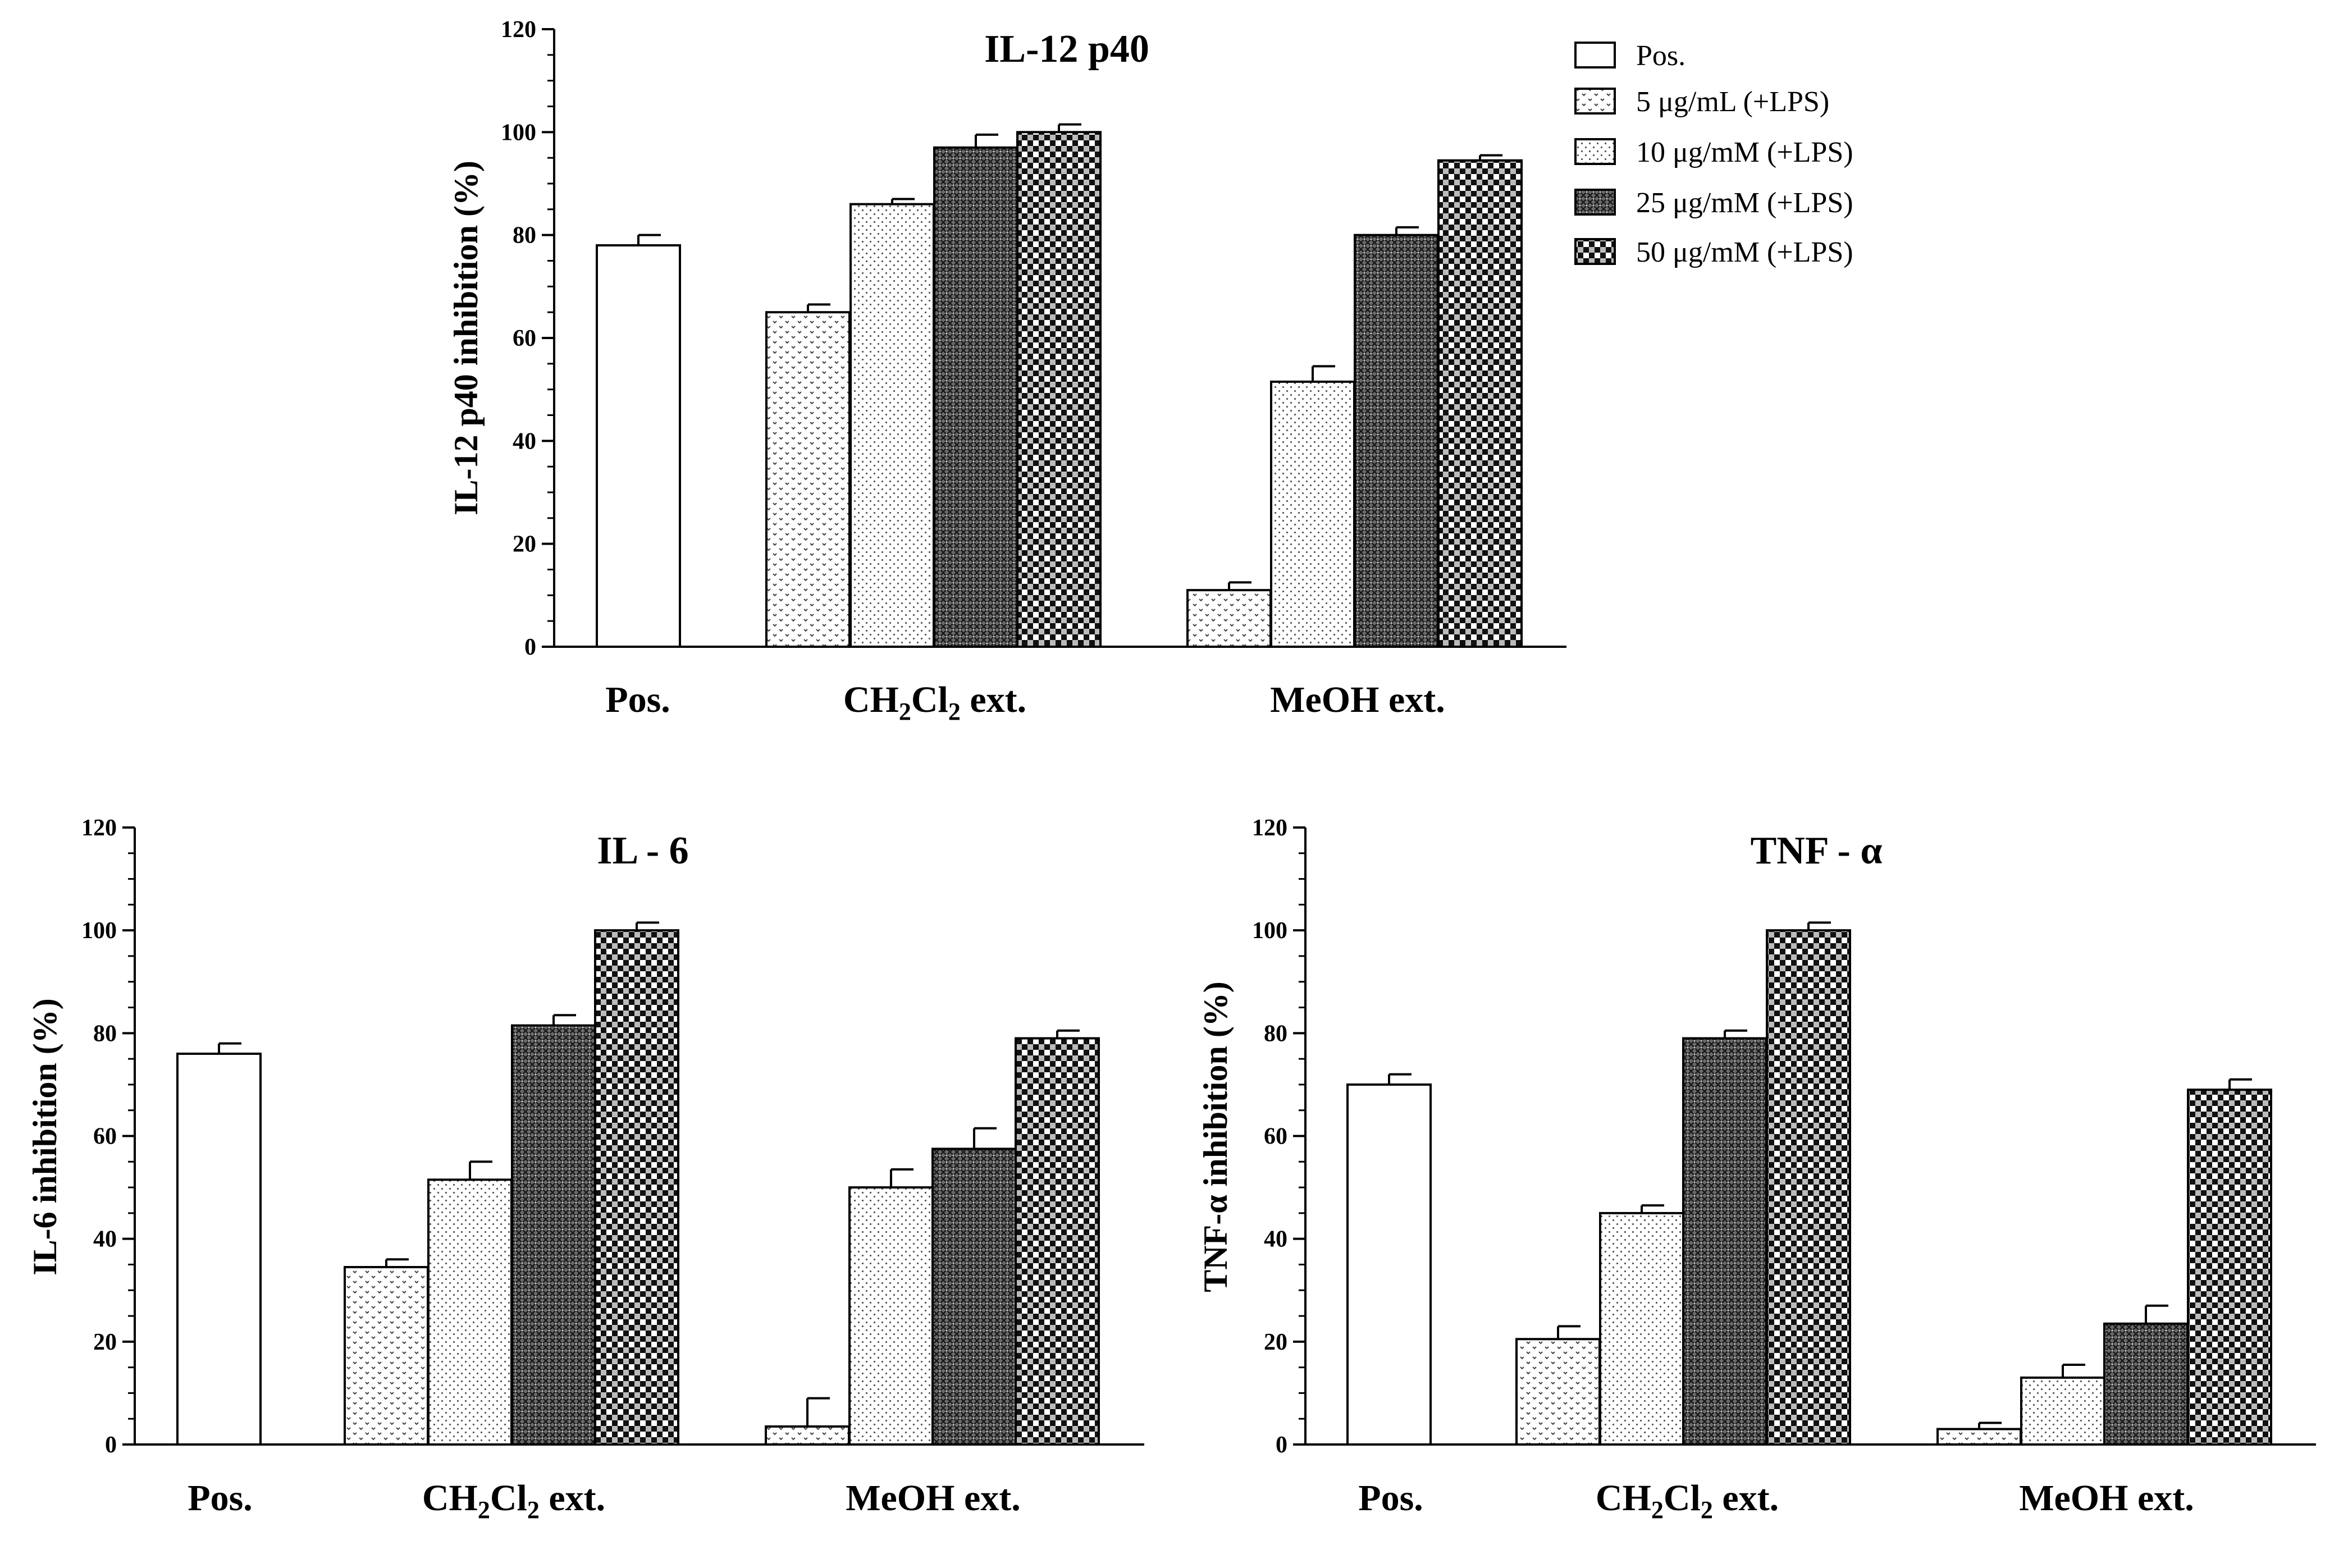 This screenshot has height=1568, width=2325. I want to click on legend-entry-25: 25 μg/mM (+LPS), so click(1714, 203).